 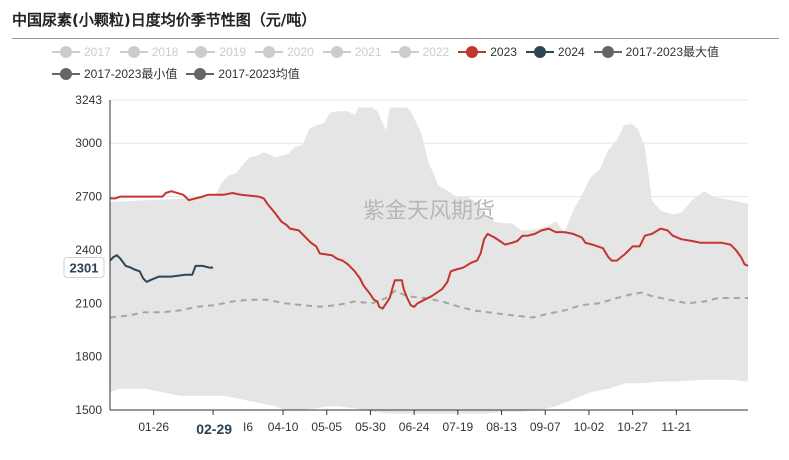 I want to click on y-pointer-badge, so click(x=84, y=268).